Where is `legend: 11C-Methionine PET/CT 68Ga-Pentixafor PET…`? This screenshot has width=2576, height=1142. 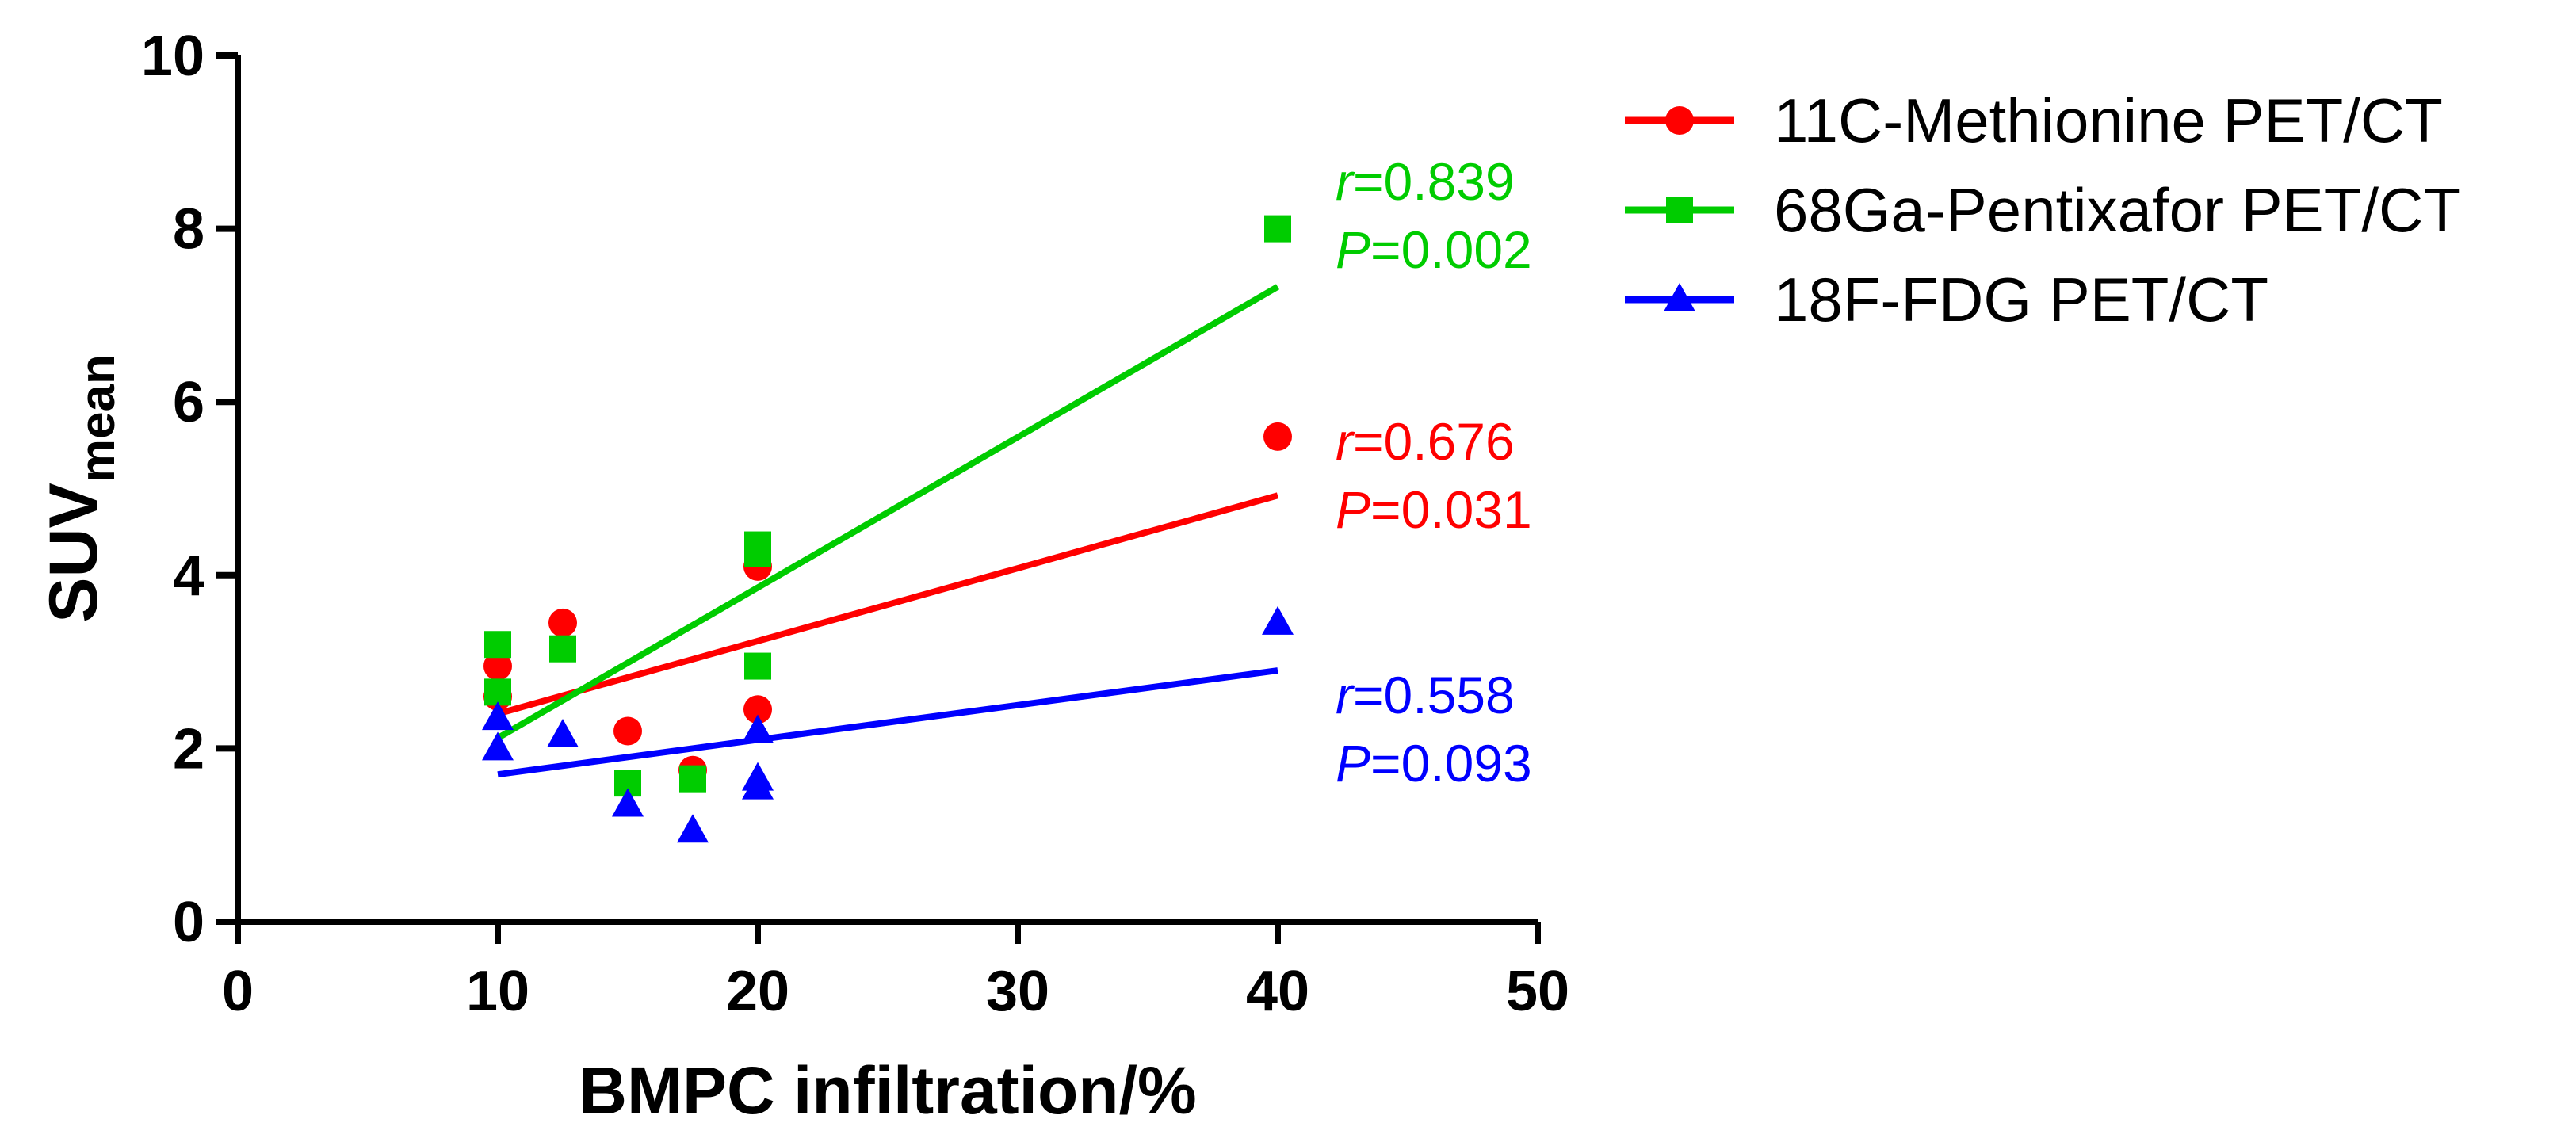 legend: 11C-Methionine PET/CT 68Ga-Pentixafor PET… is located at coordinates (2043, 210).